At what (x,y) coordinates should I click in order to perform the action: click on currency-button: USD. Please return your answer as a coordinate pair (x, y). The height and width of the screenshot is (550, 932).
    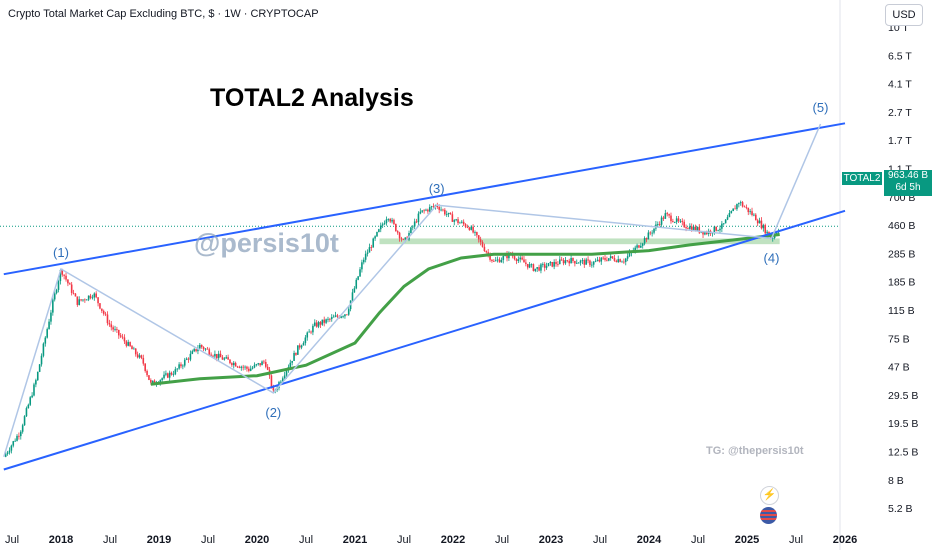
    Looking at the image, I should click on (904, 15).